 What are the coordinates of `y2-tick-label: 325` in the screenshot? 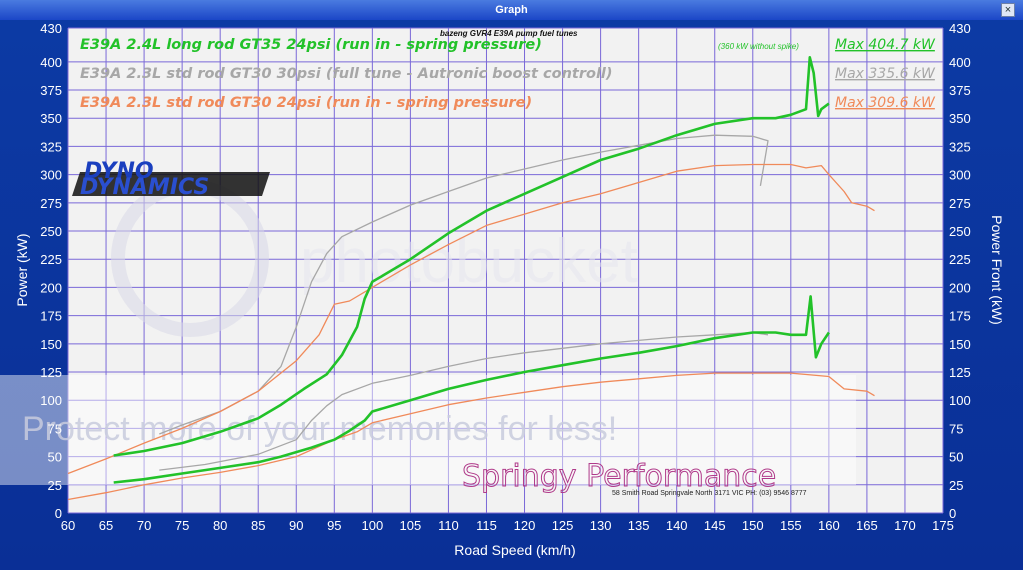 It's located at (960, 146).